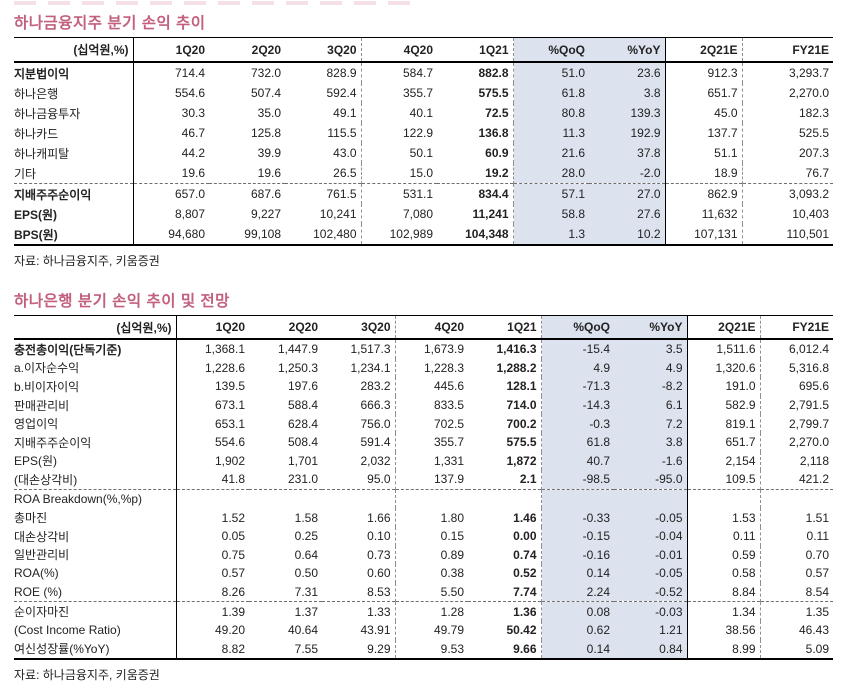  What do you see at coordinates (323, 214) in the screenshot?
I see `value-cell: 10,241` at bounding box center [323, 214].